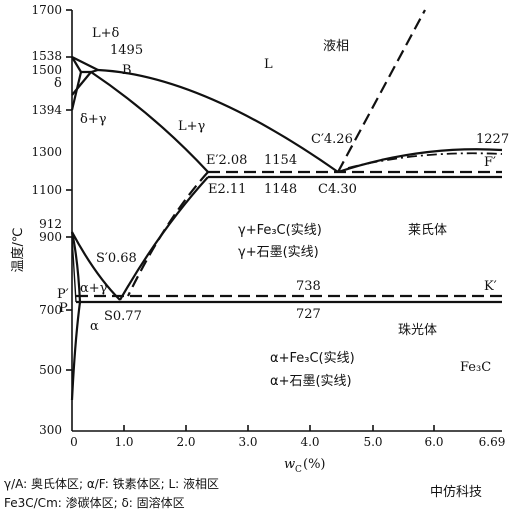  Describe the element at coordinates (116, 258) in the screenshot. I see `label-s-prime: S′0.68` at that location.